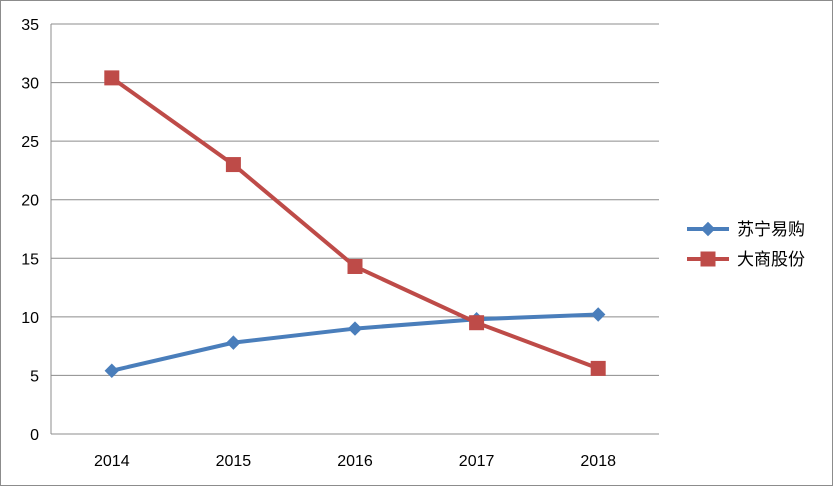 This screenshot has height=487, width=833. Describe the element at coordinates (30, 230) in the screenshot. I see `y-tick-labels: 0 5 10 15 20 25 30 35` at that location.